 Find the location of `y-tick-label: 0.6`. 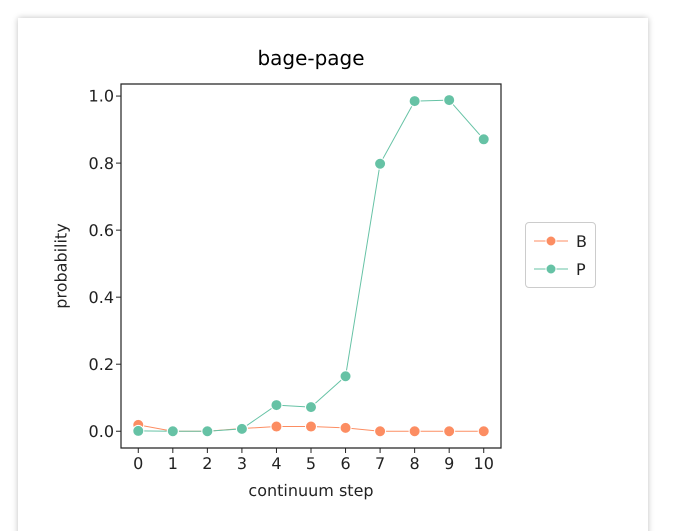

y-tick-label: 0.6 is located at coordinates (101, 230).